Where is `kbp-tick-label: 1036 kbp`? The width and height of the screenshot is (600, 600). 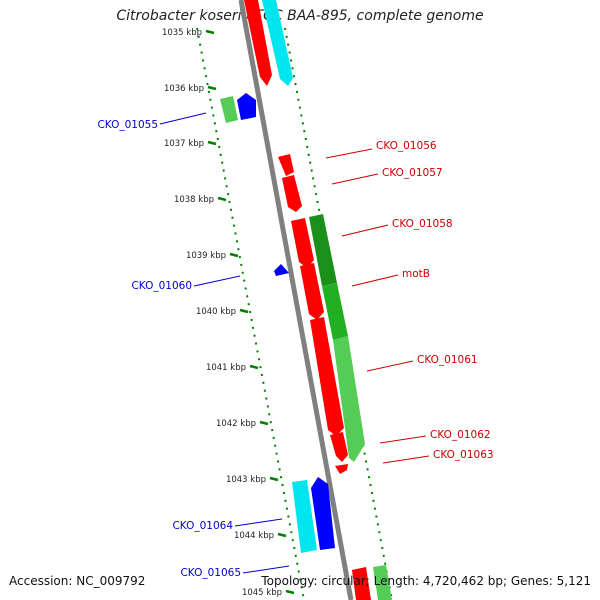
kbp-tick-label: 1036 kbp is located at coordinates (184, 89).